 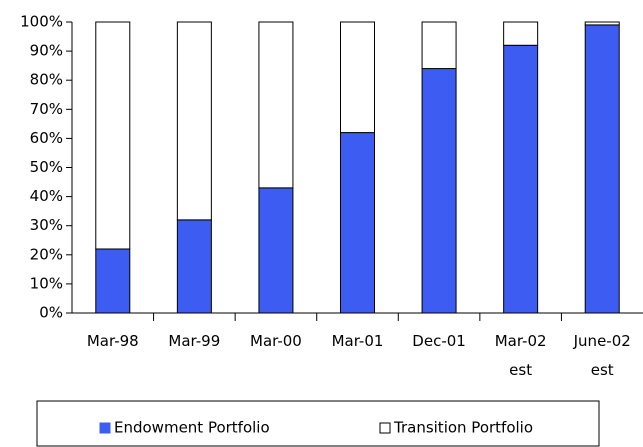 What do you see at coordinates (521, 341) in the screenshot?
I see `x-tick-label-line: Mar-02` at bounding box center [521, 341].